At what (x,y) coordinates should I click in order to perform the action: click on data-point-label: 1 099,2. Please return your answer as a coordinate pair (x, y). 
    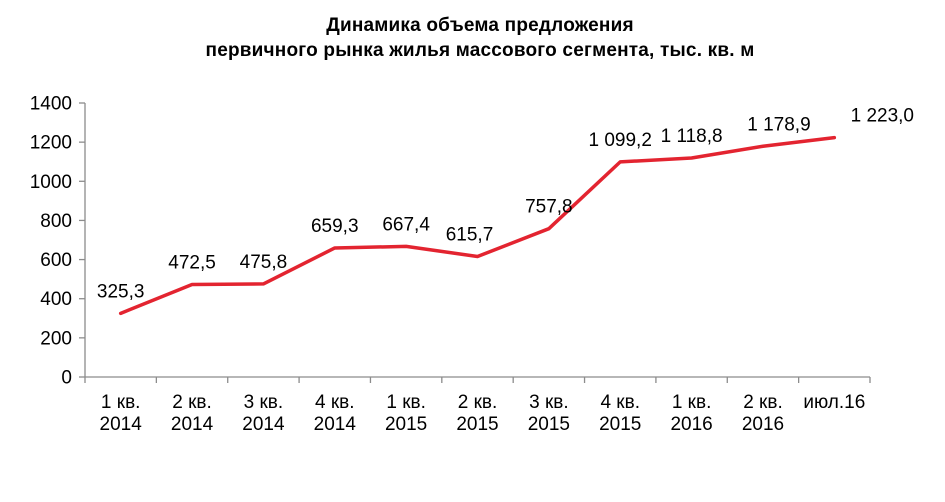
    Looking at the image, I should click on (620, 140).